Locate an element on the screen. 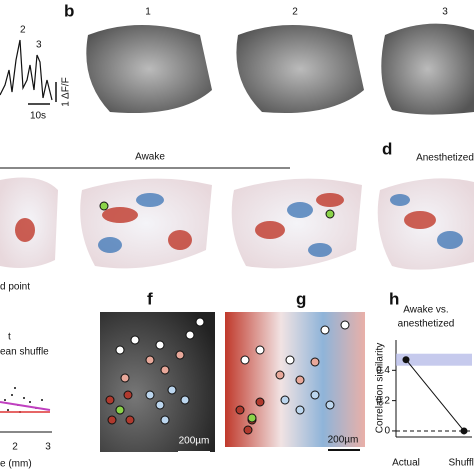  scatter-fragment is located at coordinates (26, 410).